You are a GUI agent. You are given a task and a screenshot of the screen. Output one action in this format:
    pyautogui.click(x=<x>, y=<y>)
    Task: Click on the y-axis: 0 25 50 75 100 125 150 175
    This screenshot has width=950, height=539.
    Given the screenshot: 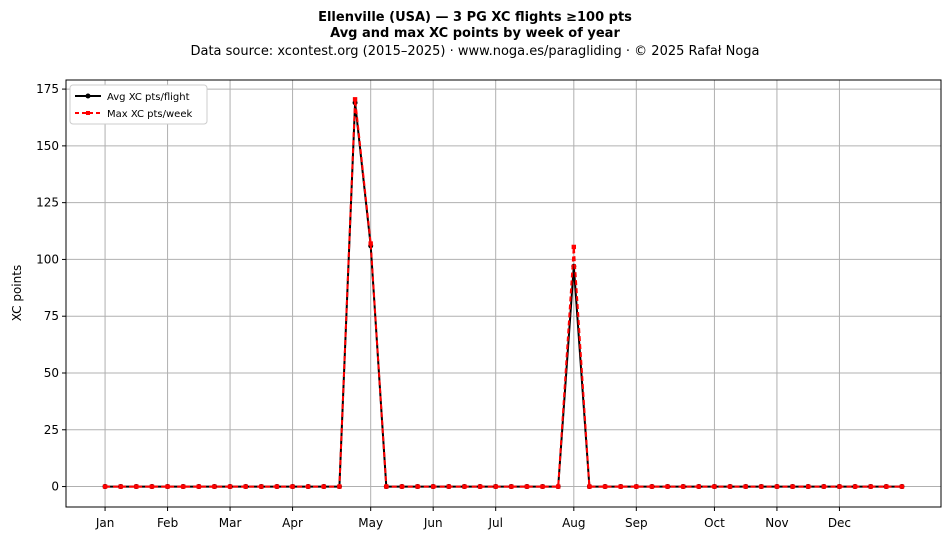 What is the action you would take?
    pyautogui.click(x=51, y=288)
    